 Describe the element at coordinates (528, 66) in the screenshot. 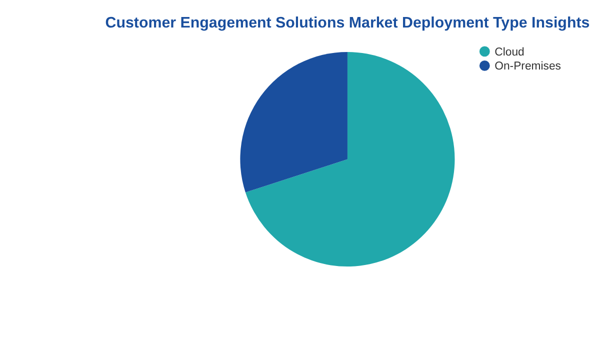

I see `legend-label: On-Premises` at that location.